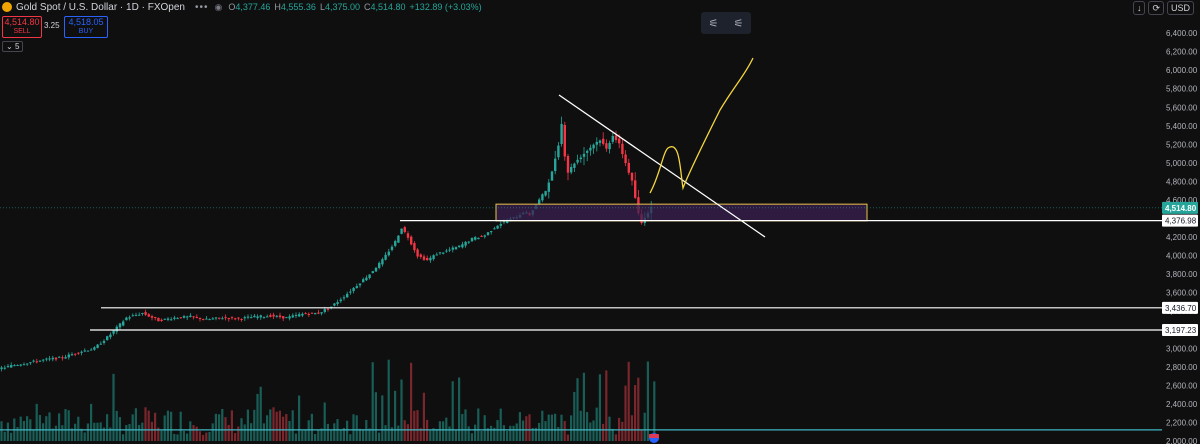 The width and height of the screenshot is (1200, 444). What do you see at coordinates (1182, 404) in the screenshot?
I see `y-tick-label: 2,400.00` at bounding box center [1182, 404].